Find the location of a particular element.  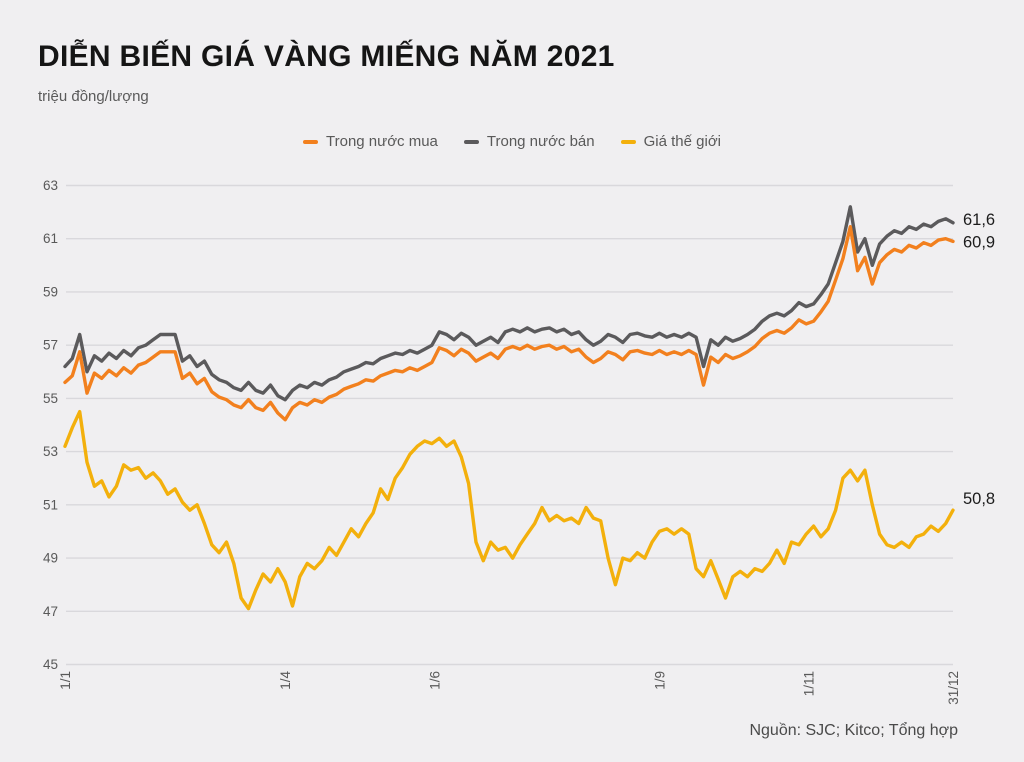

svg-text: 1/6 is located at coordinates (434, 680).